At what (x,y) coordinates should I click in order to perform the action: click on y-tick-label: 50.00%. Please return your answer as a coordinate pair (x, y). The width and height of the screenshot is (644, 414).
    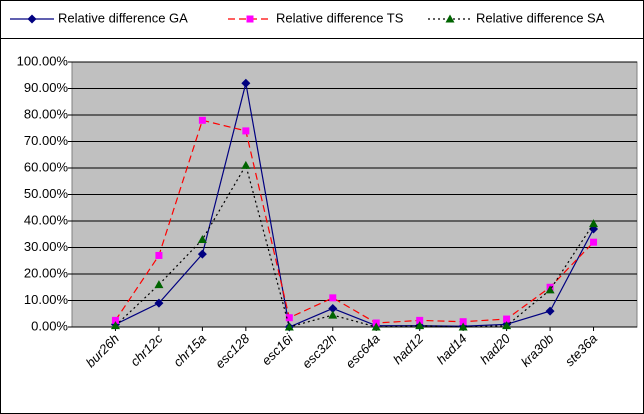
    Looking at the image, I should click on (46, 193).